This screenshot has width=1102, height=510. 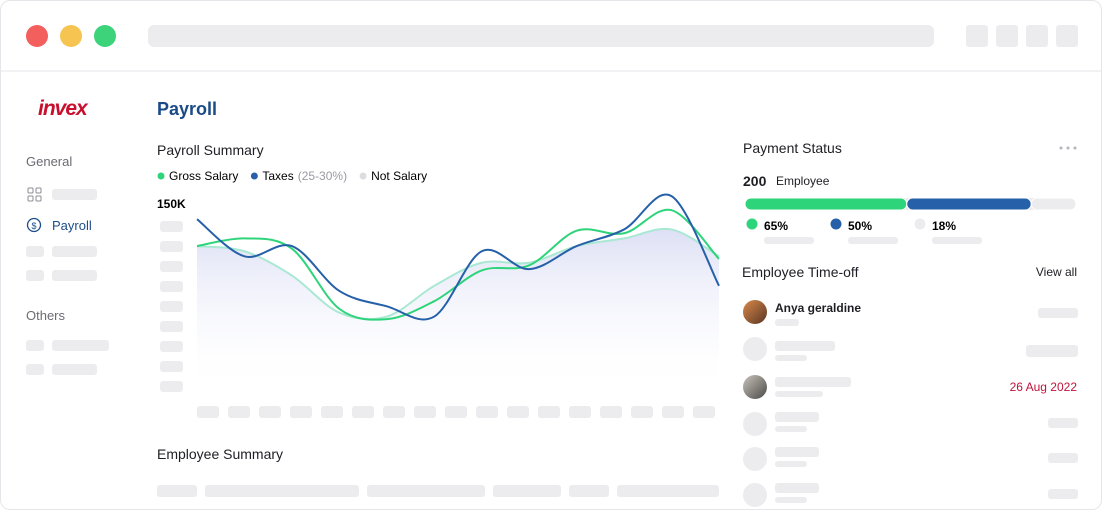 What do you see at coordinates (458, 274) in the screenshot?
I see `series-line` at bounding box center [458, 274].